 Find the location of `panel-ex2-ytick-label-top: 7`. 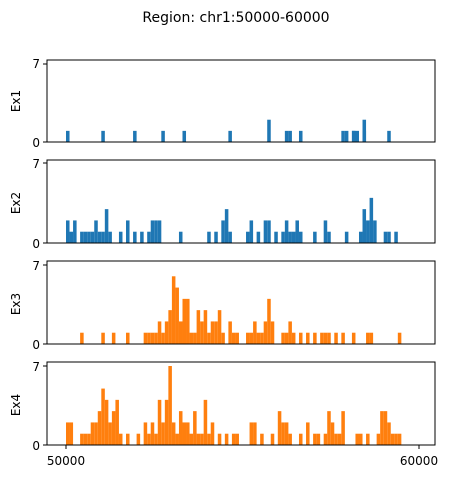

panel-ex2-ytick-label-top: 7 is located at coordinates (36, 164).